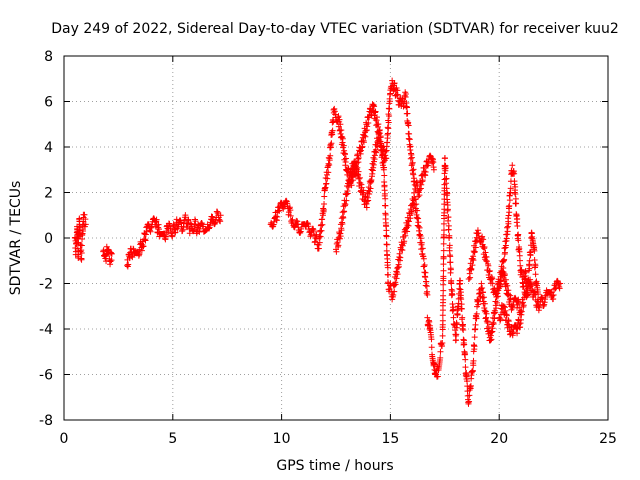 The height and width of the screenshot is (480, 640). I want to click on y-tick-label: -4, so click(46, 330).